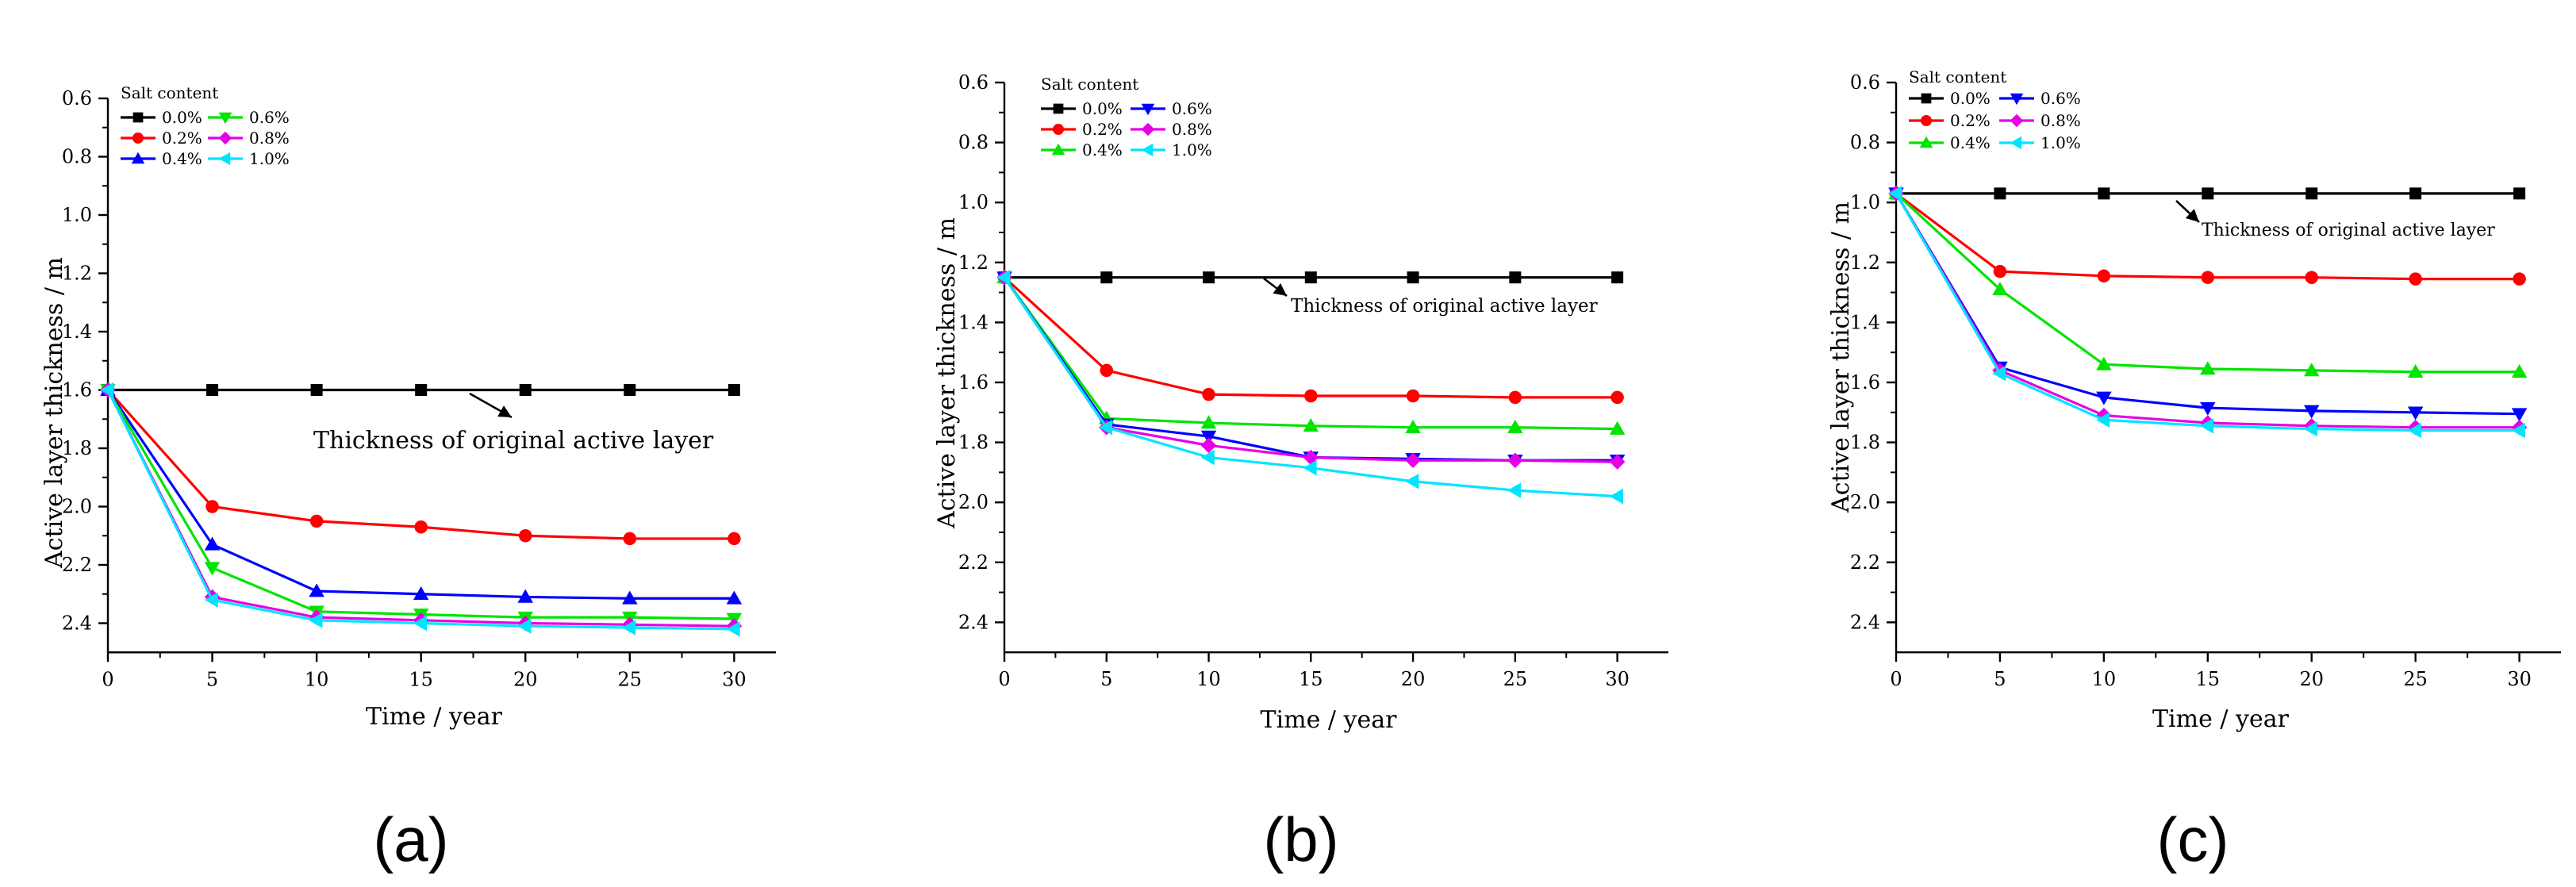  What do you see at coordinates (2208, 282) in the screenshot?
I see `series-0-4pct` at bounding box center [2208, 282].